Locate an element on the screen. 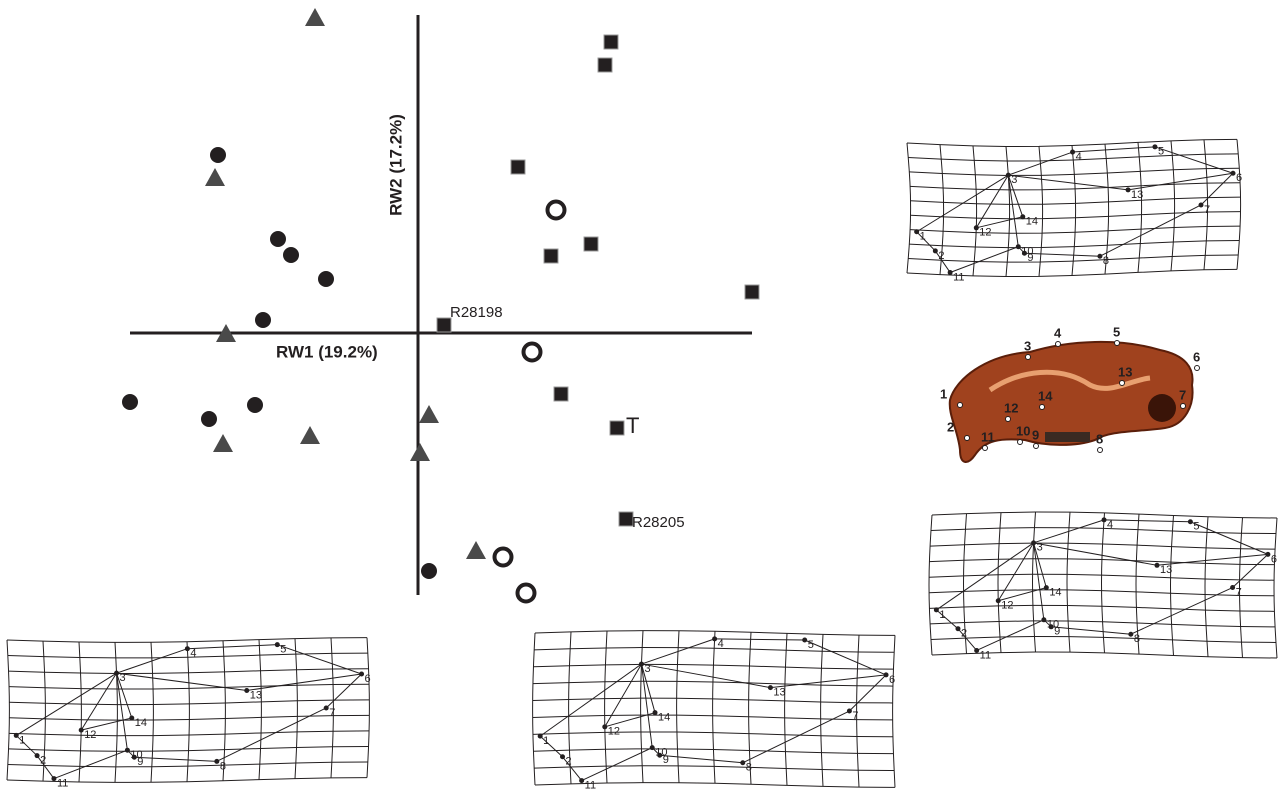 Image resolution: width=1283 pixels, height=789 pixels. landmark-label: 8 is located at coordinates (1106, 261).